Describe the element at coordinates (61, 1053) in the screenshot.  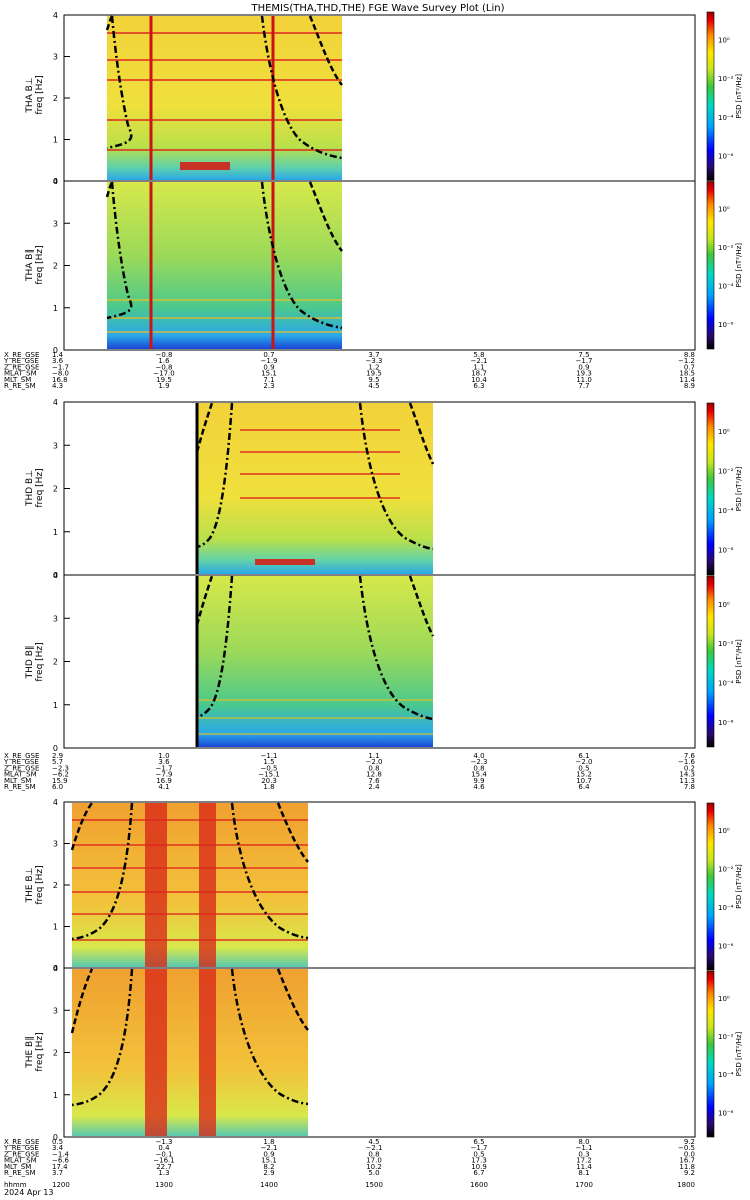
I see `the-par-yticks: 0 1 2 3 4` at that location.